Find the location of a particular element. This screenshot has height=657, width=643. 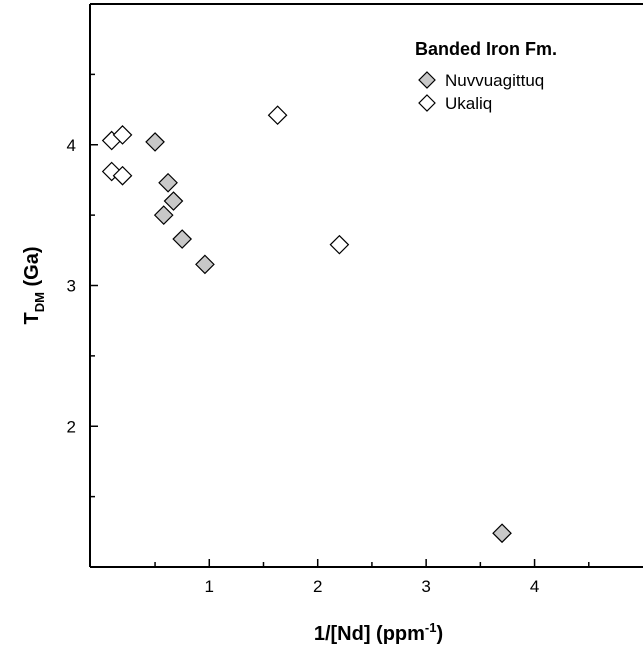

x-tick-label: 4 is located at coordinates (534, 586).